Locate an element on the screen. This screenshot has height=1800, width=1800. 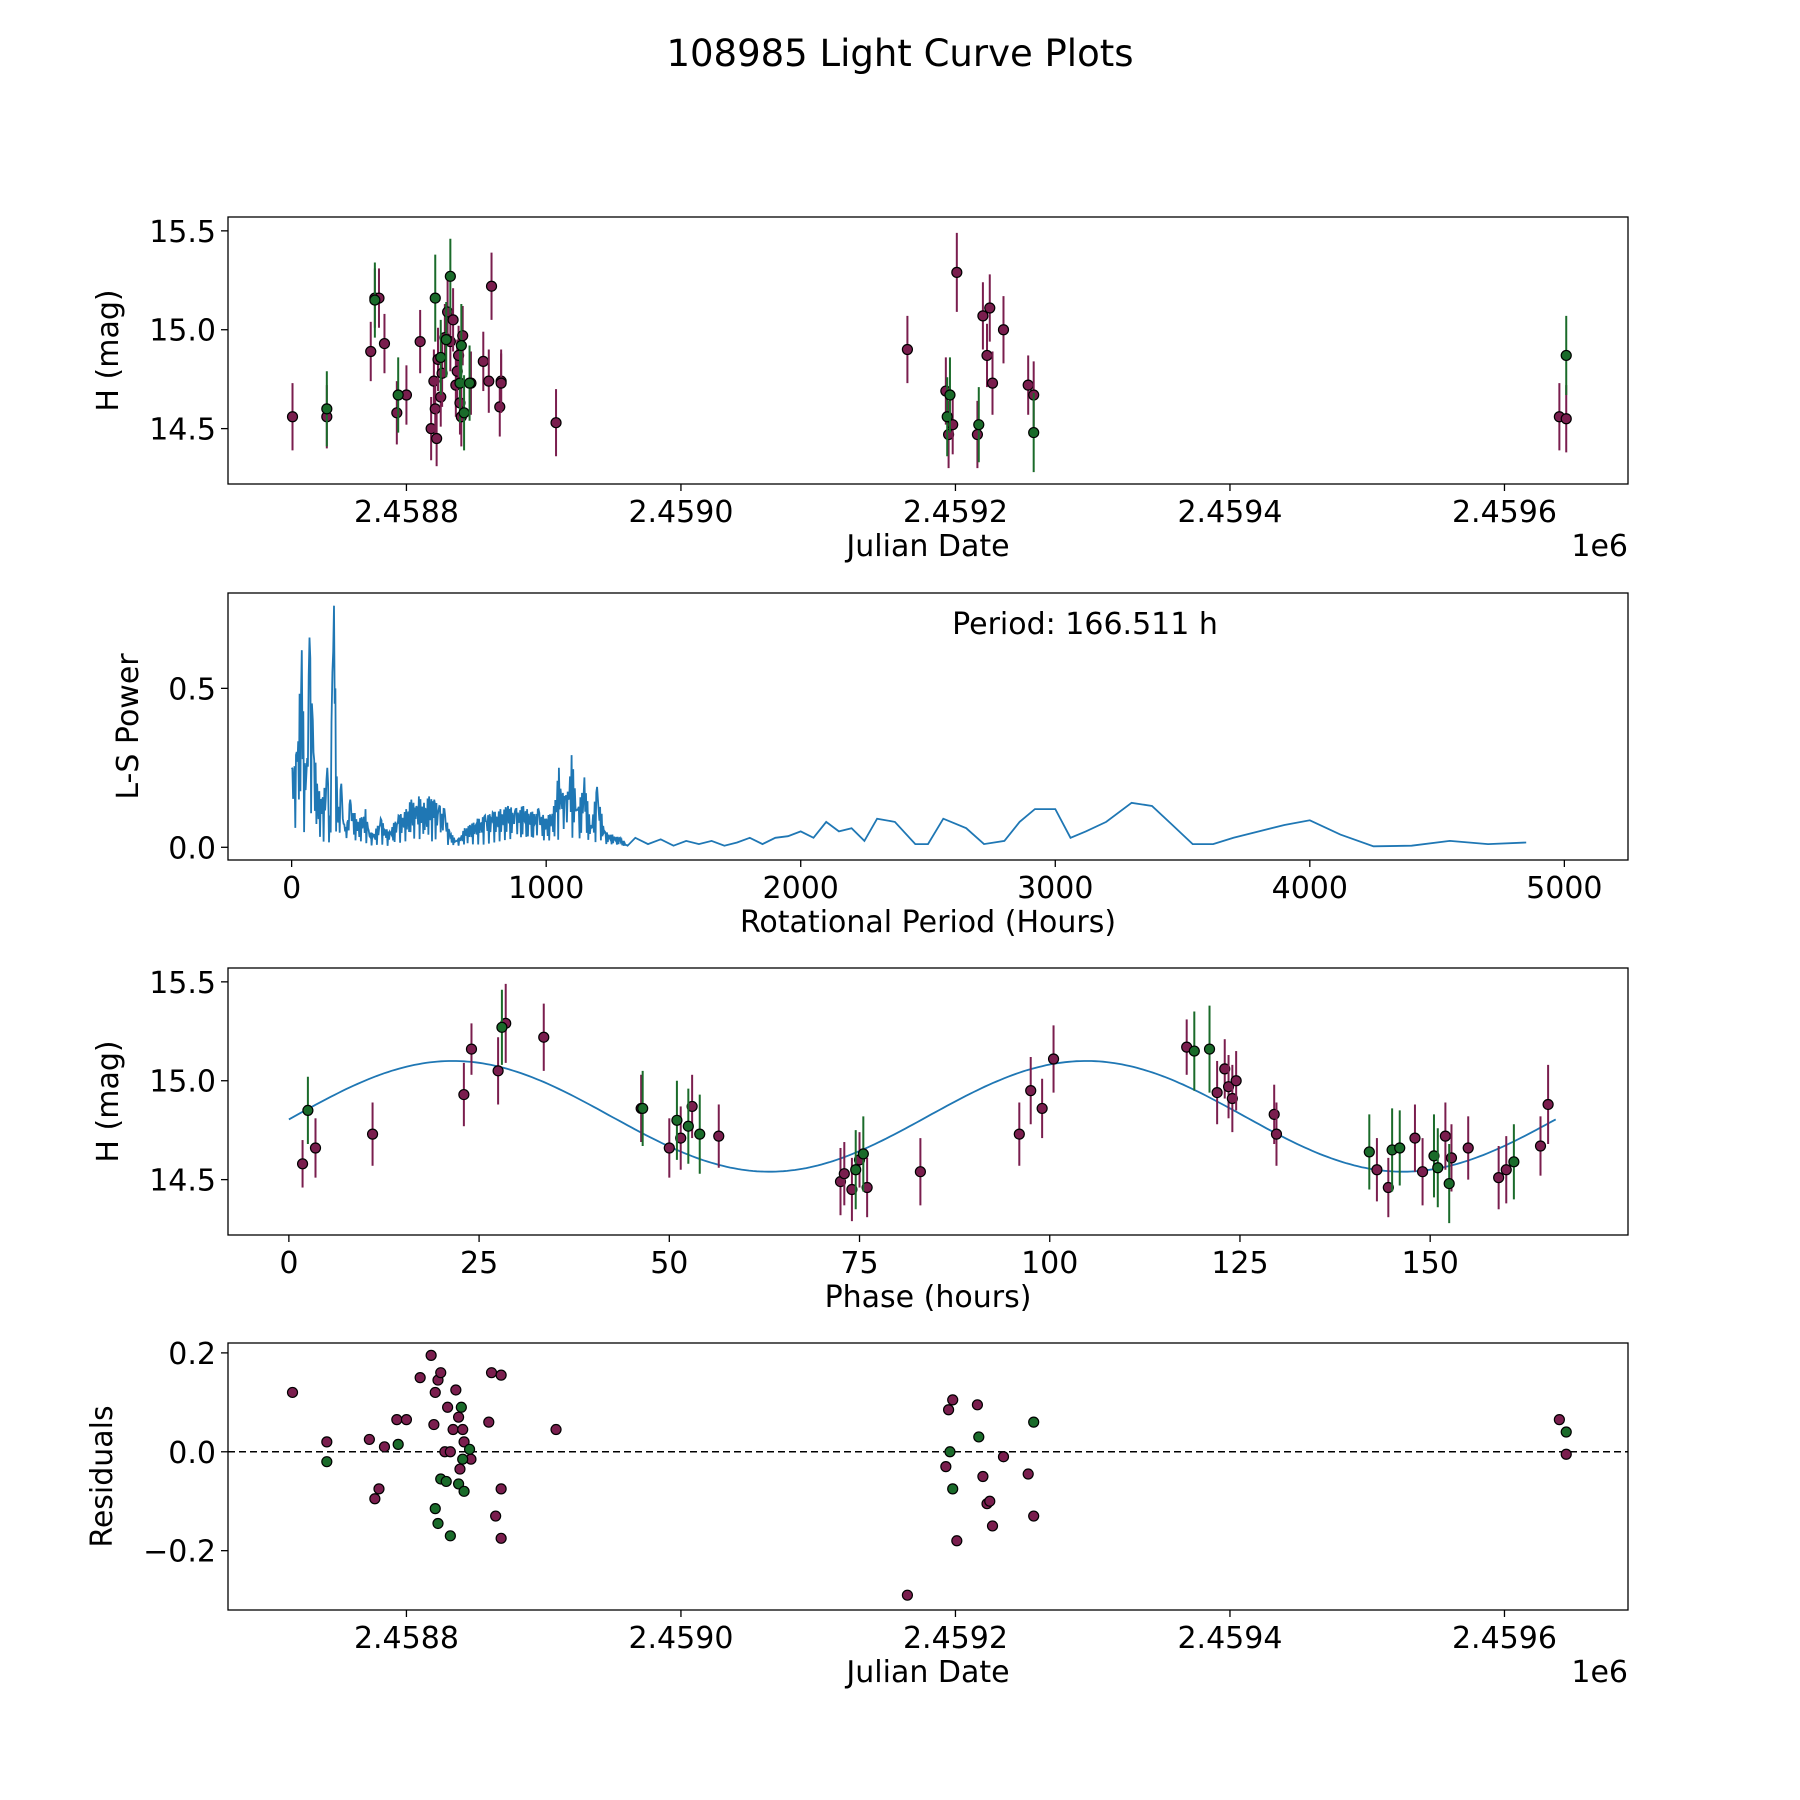
x-tick-label: 2.4596 is located at coordinates (1504, 1638).